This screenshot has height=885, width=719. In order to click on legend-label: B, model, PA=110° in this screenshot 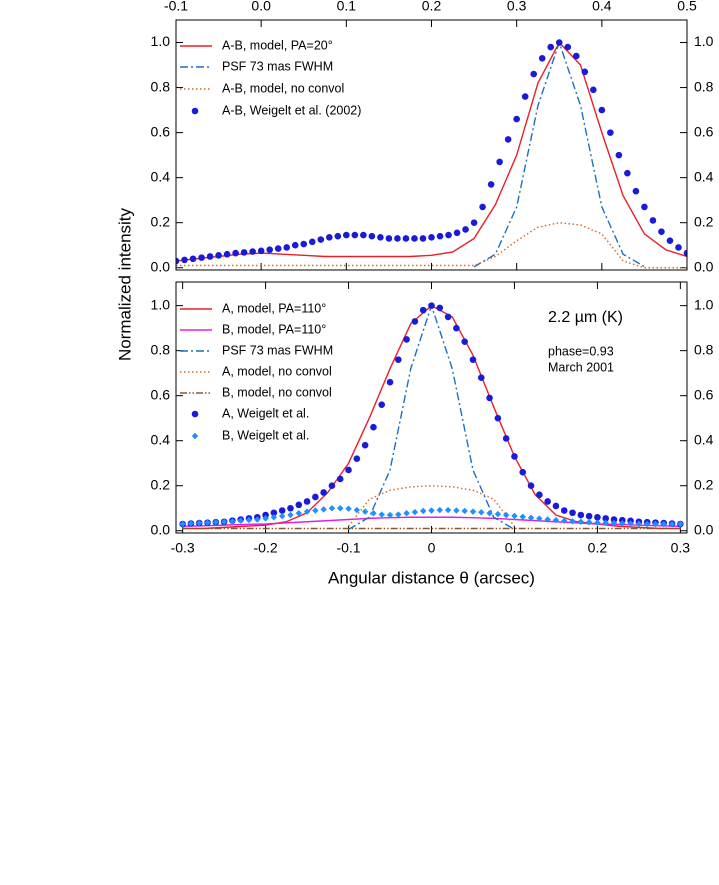, I will do `click(274, 329)`.